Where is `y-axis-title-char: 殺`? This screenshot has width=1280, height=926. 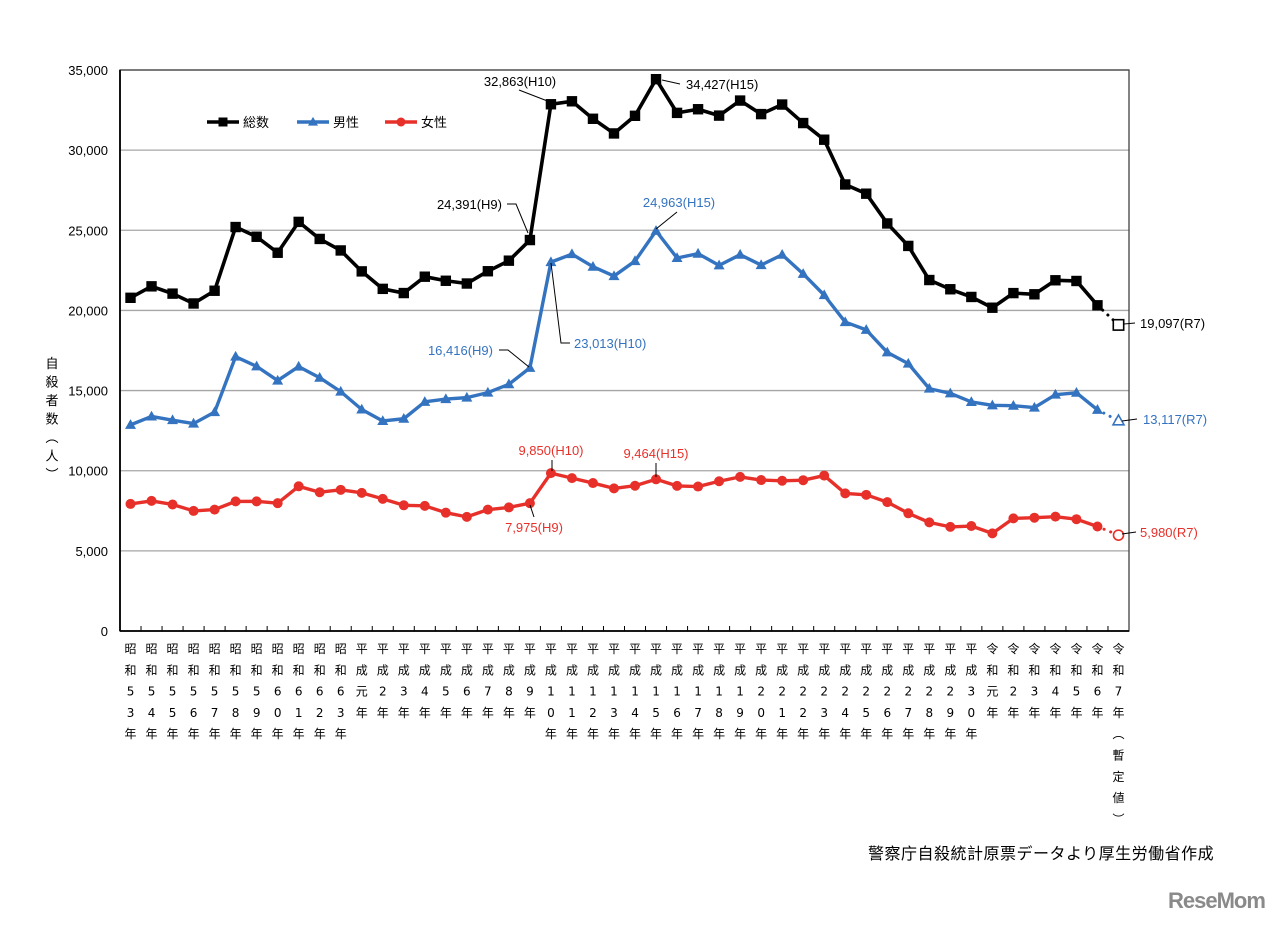
y-axis-title-char: 殺 is located at coordinates (51, 383).